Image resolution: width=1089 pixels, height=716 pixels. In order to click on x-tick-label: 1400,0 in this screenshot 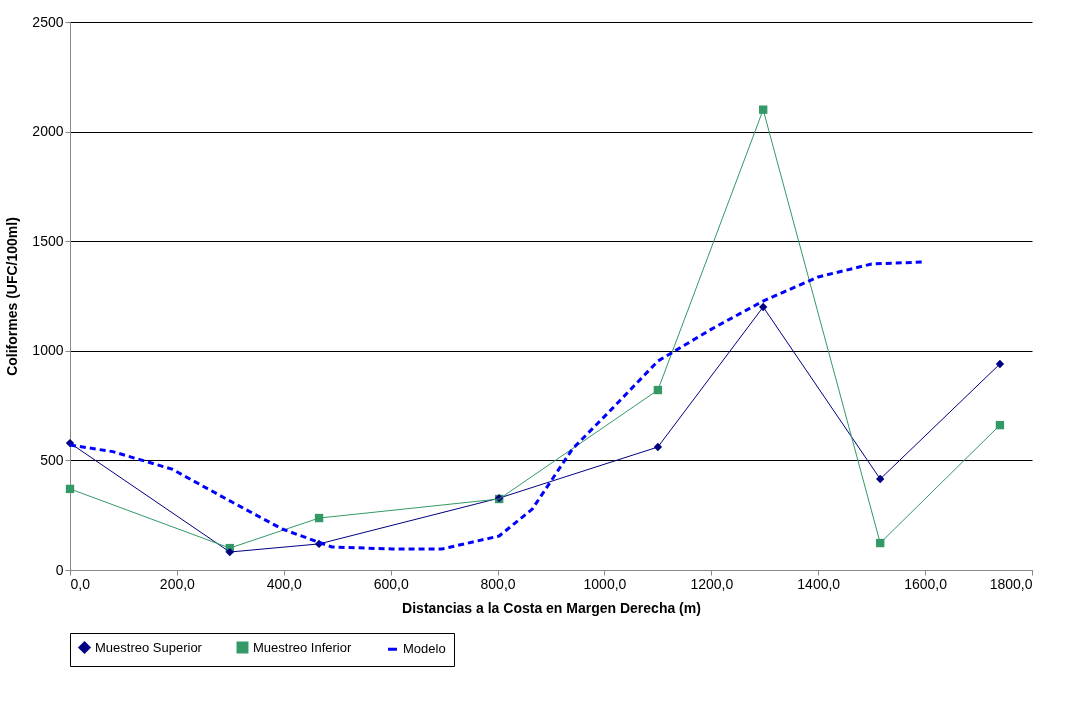, I will do `click(819, 583)`.